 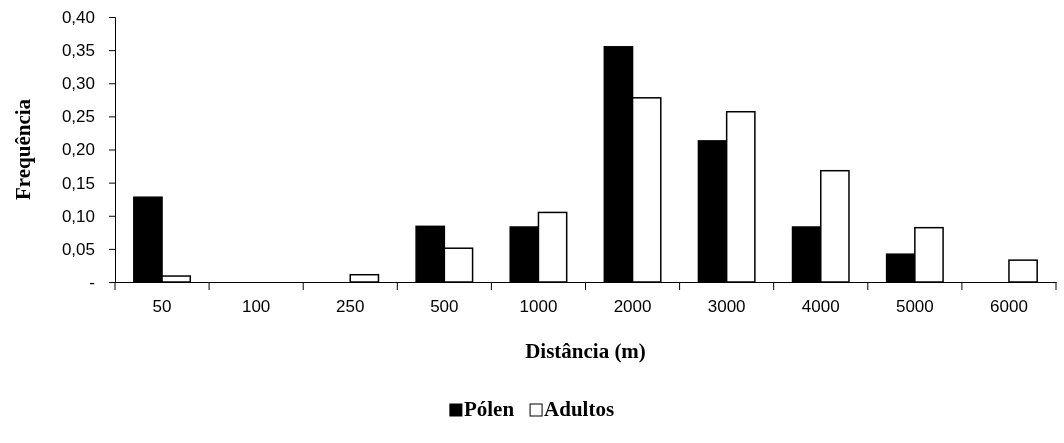 What do you see at coordinates (538, 307) in the screenshot?
I see `x-tick-label: 1000` at bounding box center [538, 307].